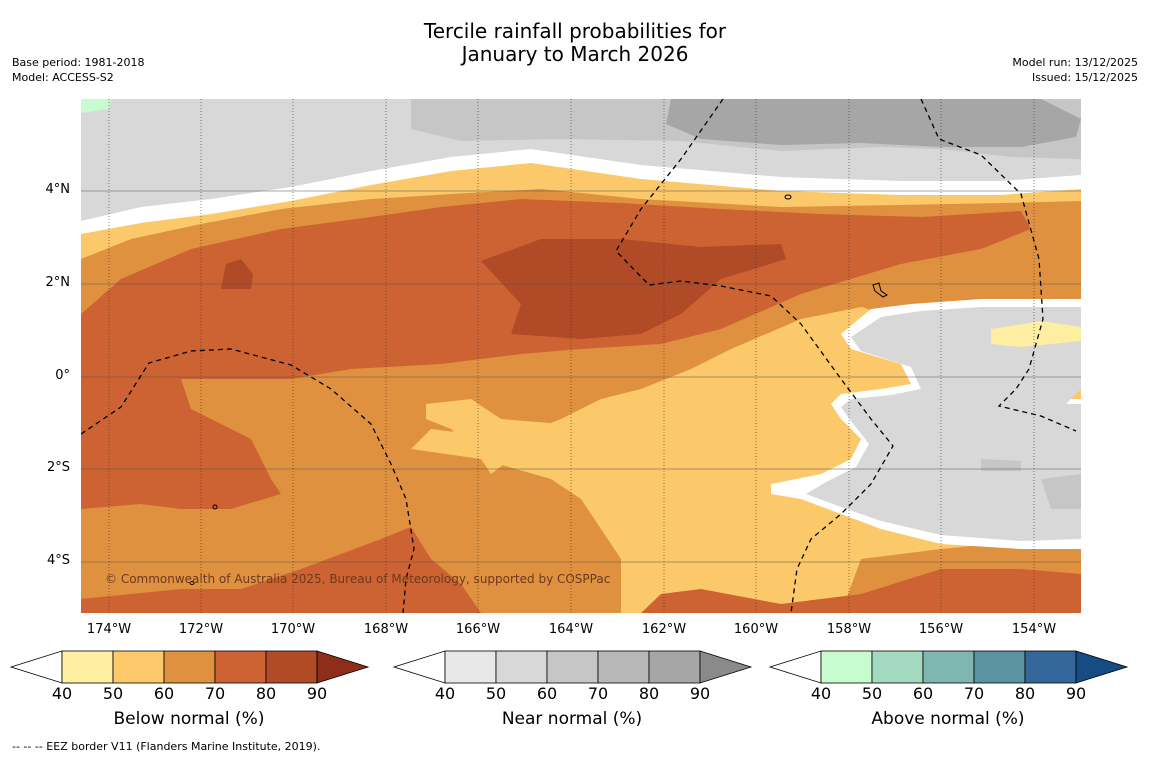  What do you see at coordinates (1001, 465) in the screenshot?
I see `near-normal-60-east-patch` at bounding box center [1001, 465].